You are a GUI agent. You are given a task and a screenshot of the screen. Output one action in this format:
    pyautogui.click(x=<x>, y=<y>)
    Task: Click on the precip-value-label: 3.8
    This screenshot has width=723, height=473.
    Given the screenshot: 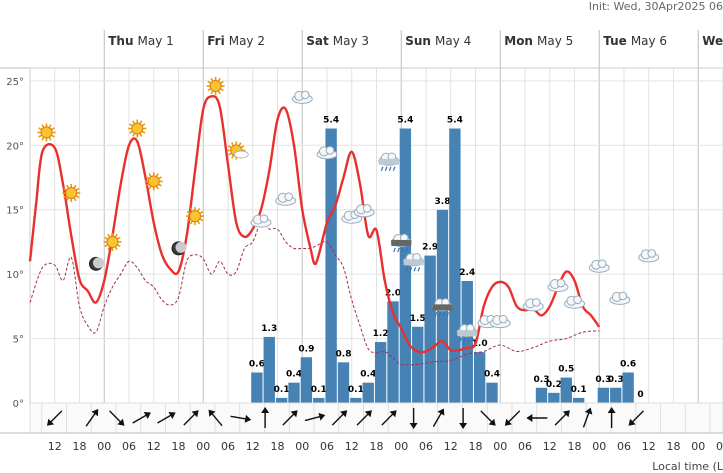 What is the action you would take?
    pyautogui.click(x=443, y=202)
    